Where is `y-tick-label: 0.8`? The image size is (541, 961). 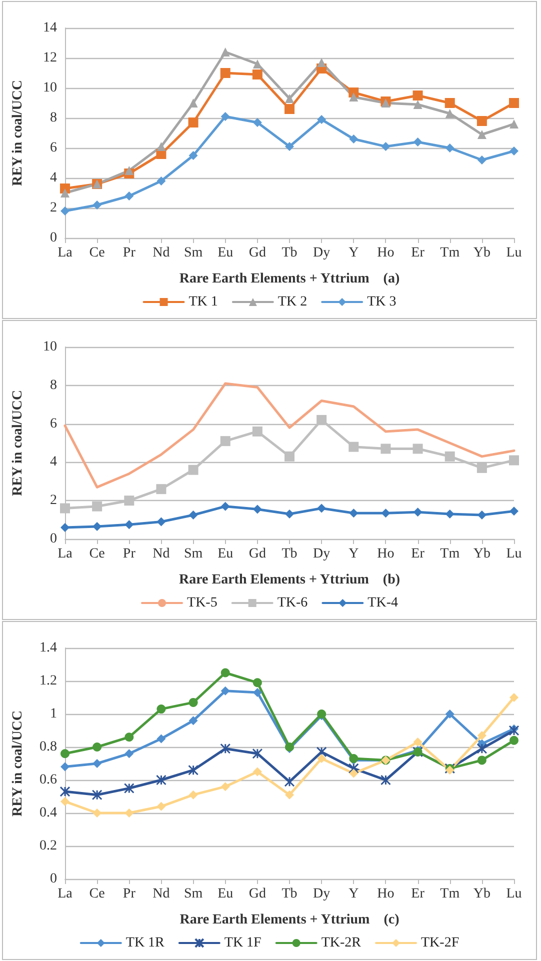 y-tick-label: 0.8 is located at coordinates (48, 747).